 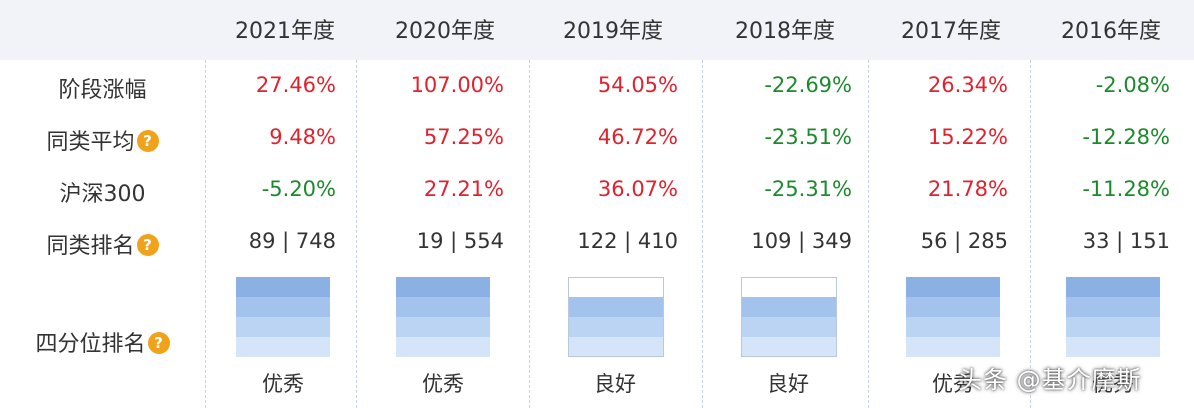 I want to click on csi300-2021: -5.20%, so click(x=298, y=189).